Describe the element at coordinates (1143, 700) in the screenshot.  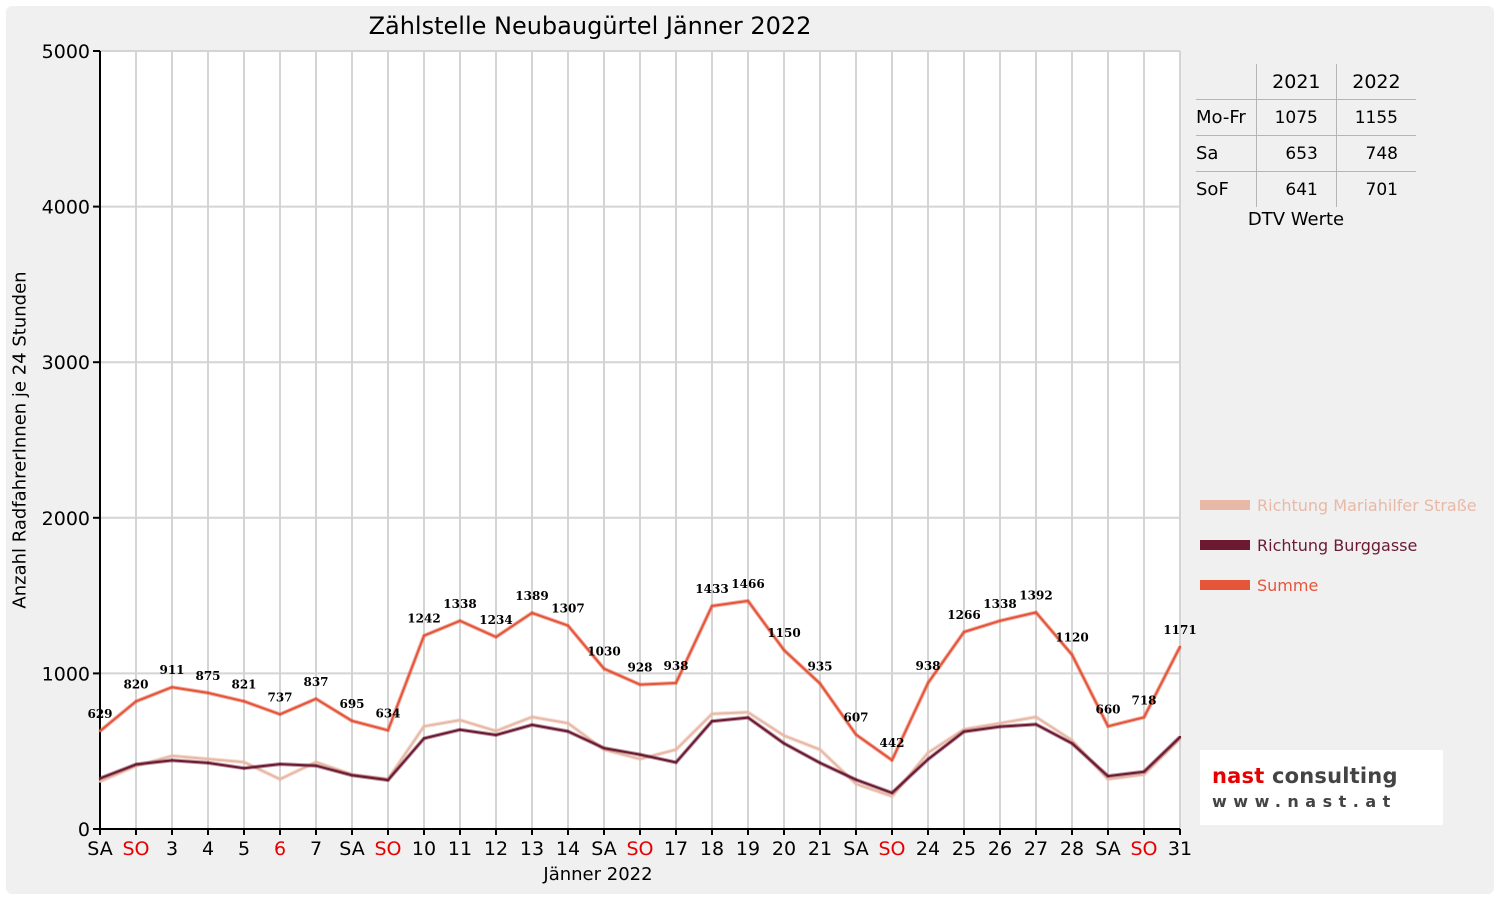
I see `data-label: 718` at that location.